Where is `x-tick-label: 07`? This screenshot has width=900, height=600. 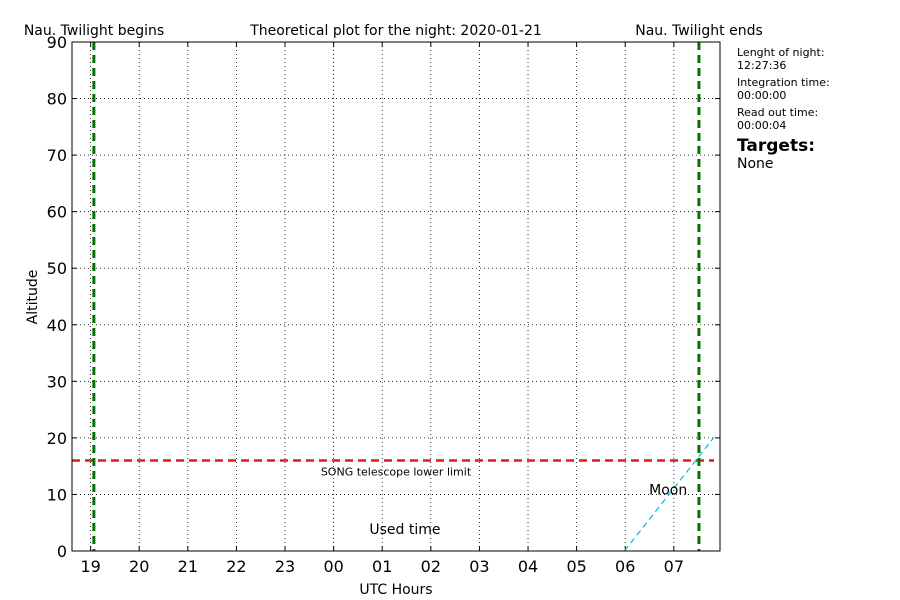
x-tick-label: 07 is located at coordinates (674, 566).